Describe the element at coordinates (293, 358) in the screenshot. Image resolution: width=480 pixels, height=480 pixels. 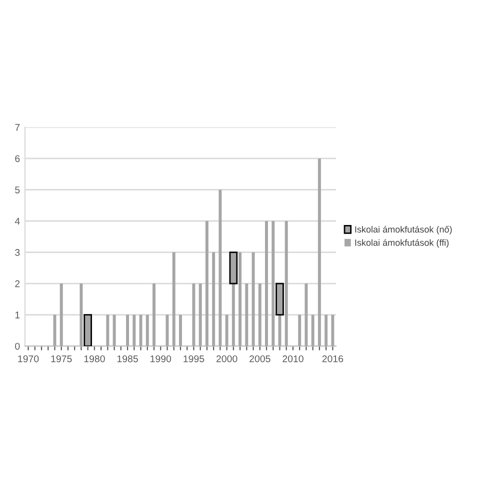
I see `x-tick-label: 2010` at that location.